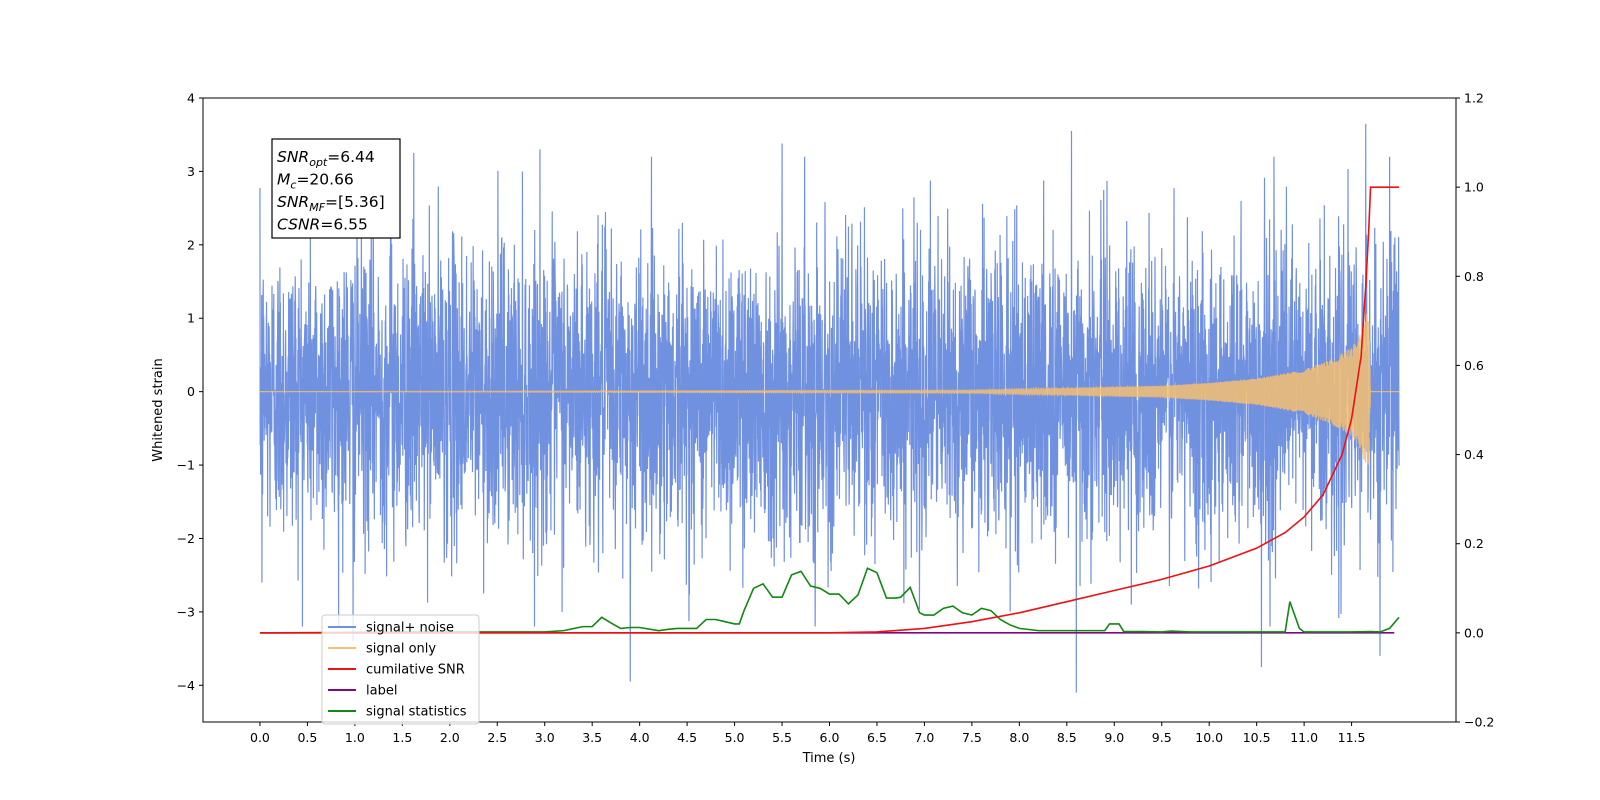  What do you see at coordinates (972, 737) in the screenshot?
I see `x-tick-label: 7.5` at bounding box center [972, 737].